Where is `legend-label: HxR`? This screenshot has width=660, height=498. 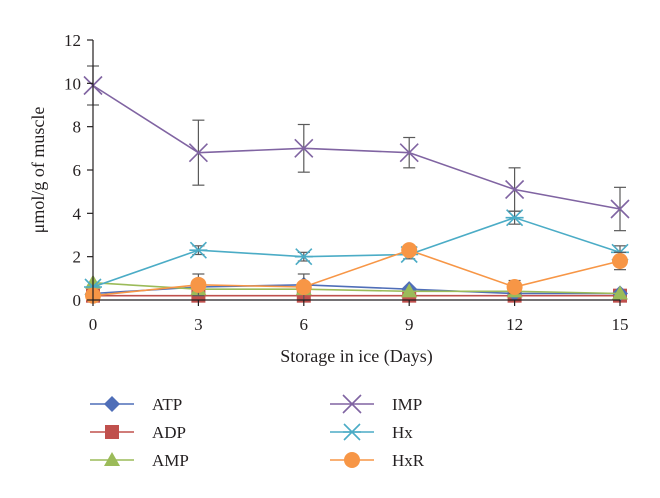 legend-label: HxR is located at coordinates (408, 460).